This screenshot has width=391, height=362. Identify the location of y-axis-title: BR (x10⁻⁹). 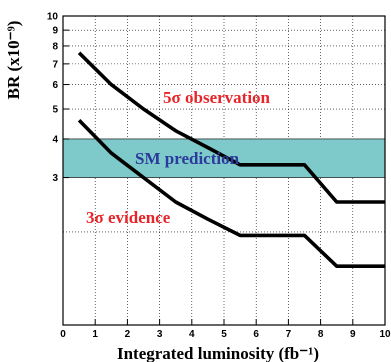
(13, 60).